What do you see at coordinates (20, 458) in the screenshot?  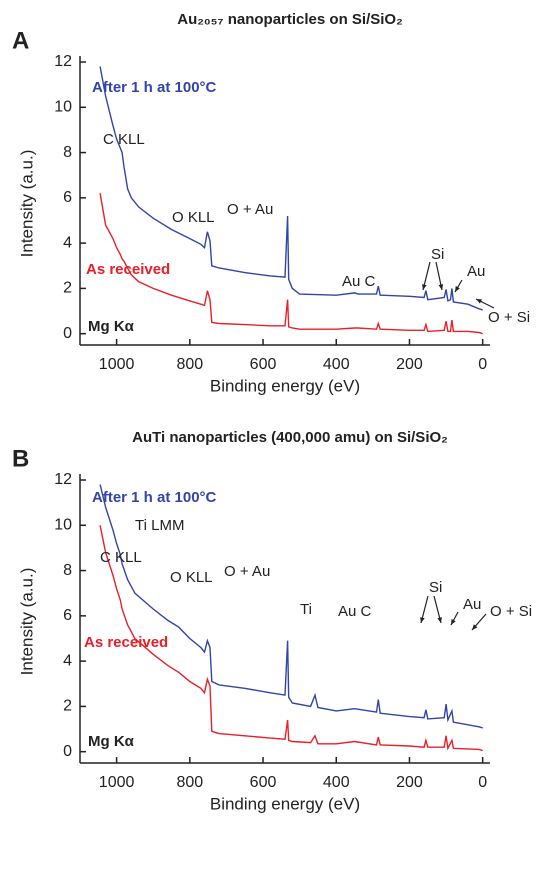 I see `panel-letter: B` at bounding box center [20, 458].